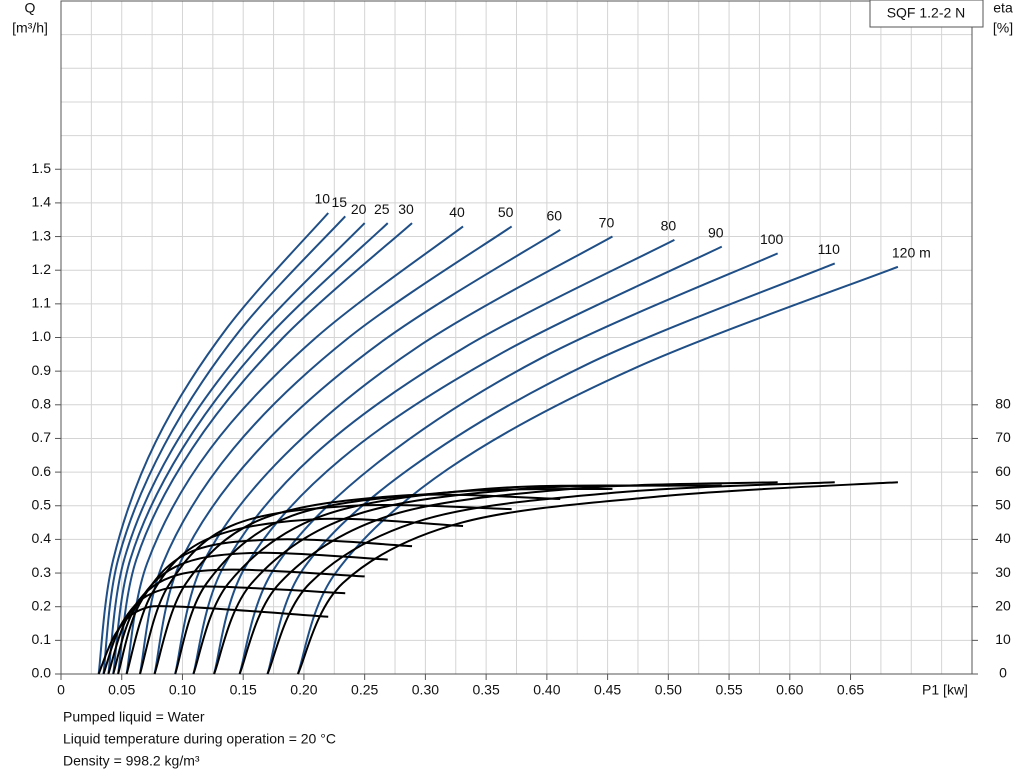  I want to click on curve-label: 20, so click(359, 209).